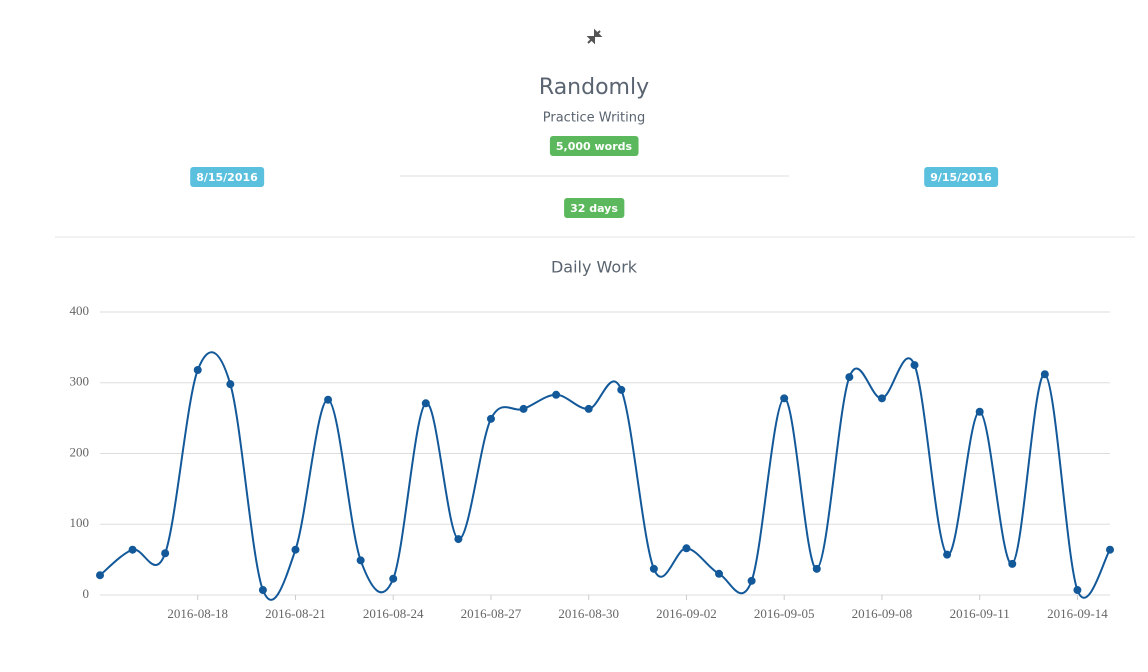  I want to click on duration-badge-bg, so click(594, 208).